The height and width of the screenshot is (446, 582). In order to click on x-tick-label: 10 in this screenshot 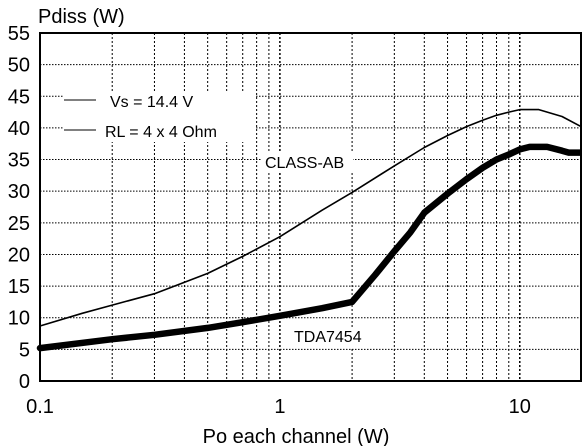, I will do `click(520, 407)`.